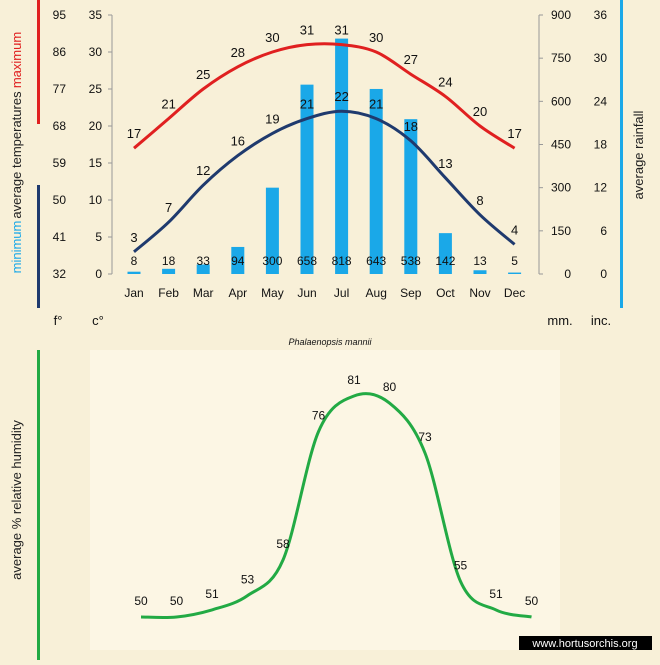 The height and width of the screenshot is (665, 660). What do you see at coordinates (98, 237) in the screenshot?
I see `celsius-tick-label: 5` at bounding box center [98, 237].